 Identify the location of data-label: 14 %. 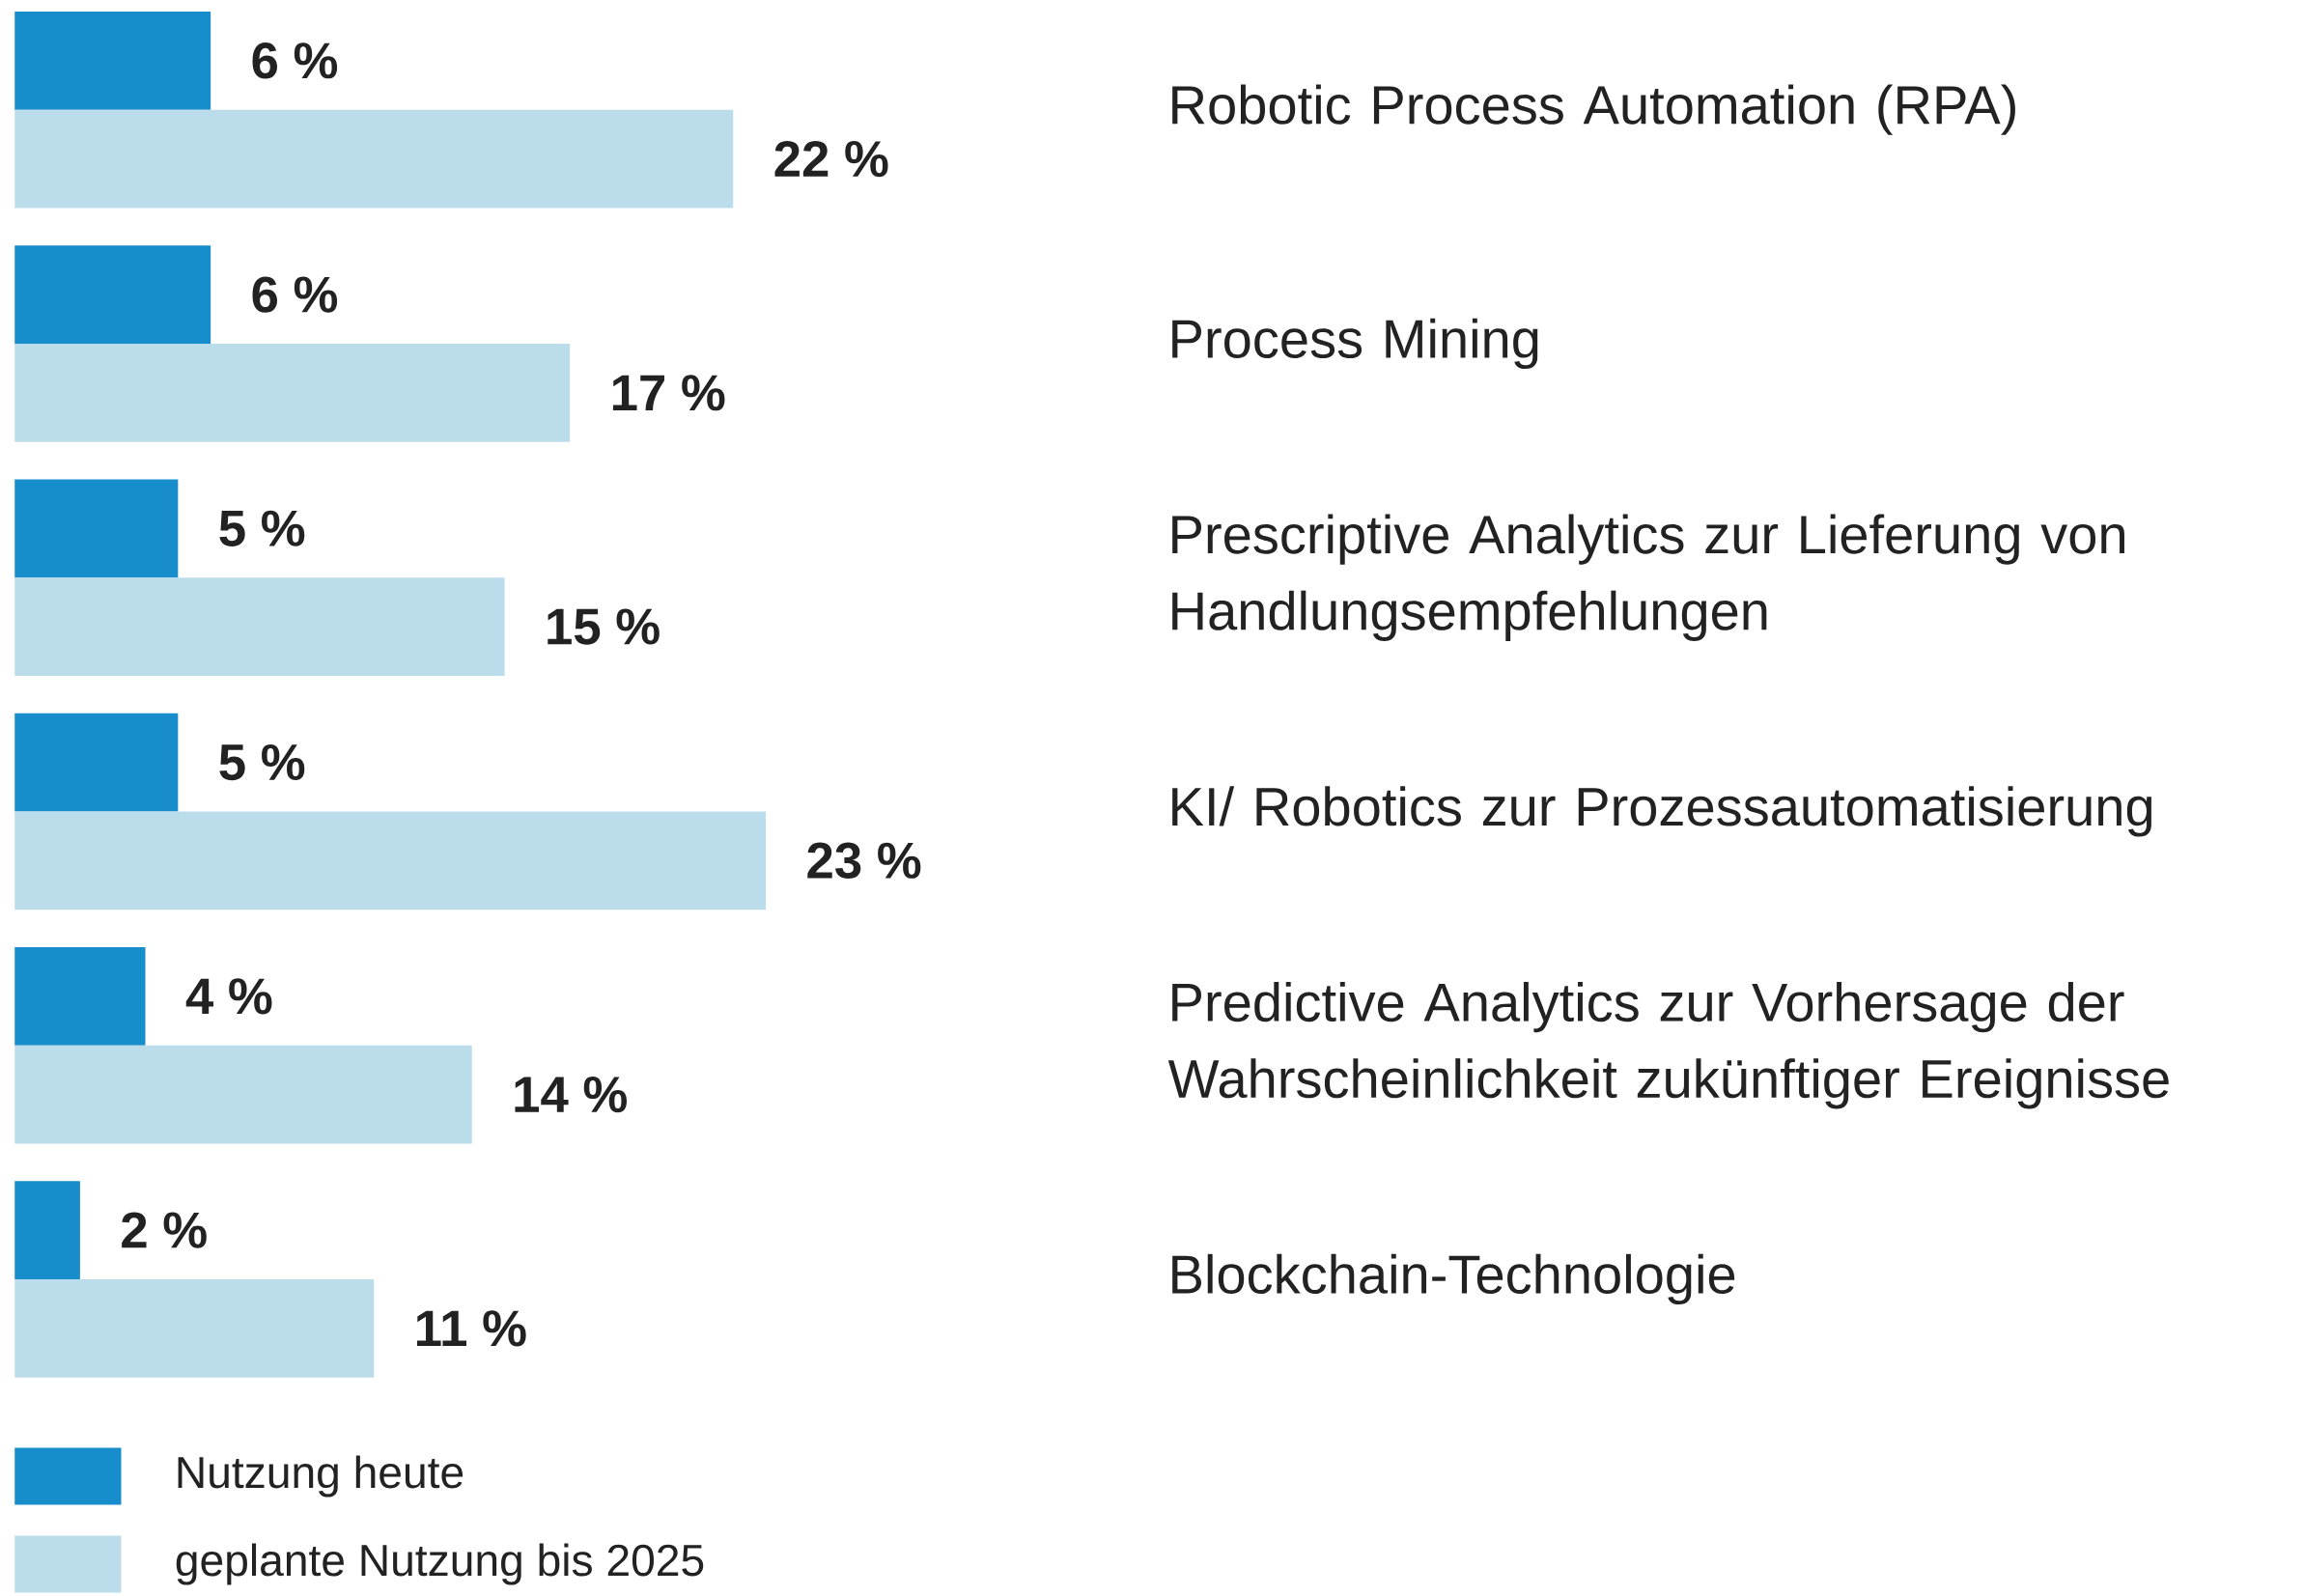
(571, 1095).